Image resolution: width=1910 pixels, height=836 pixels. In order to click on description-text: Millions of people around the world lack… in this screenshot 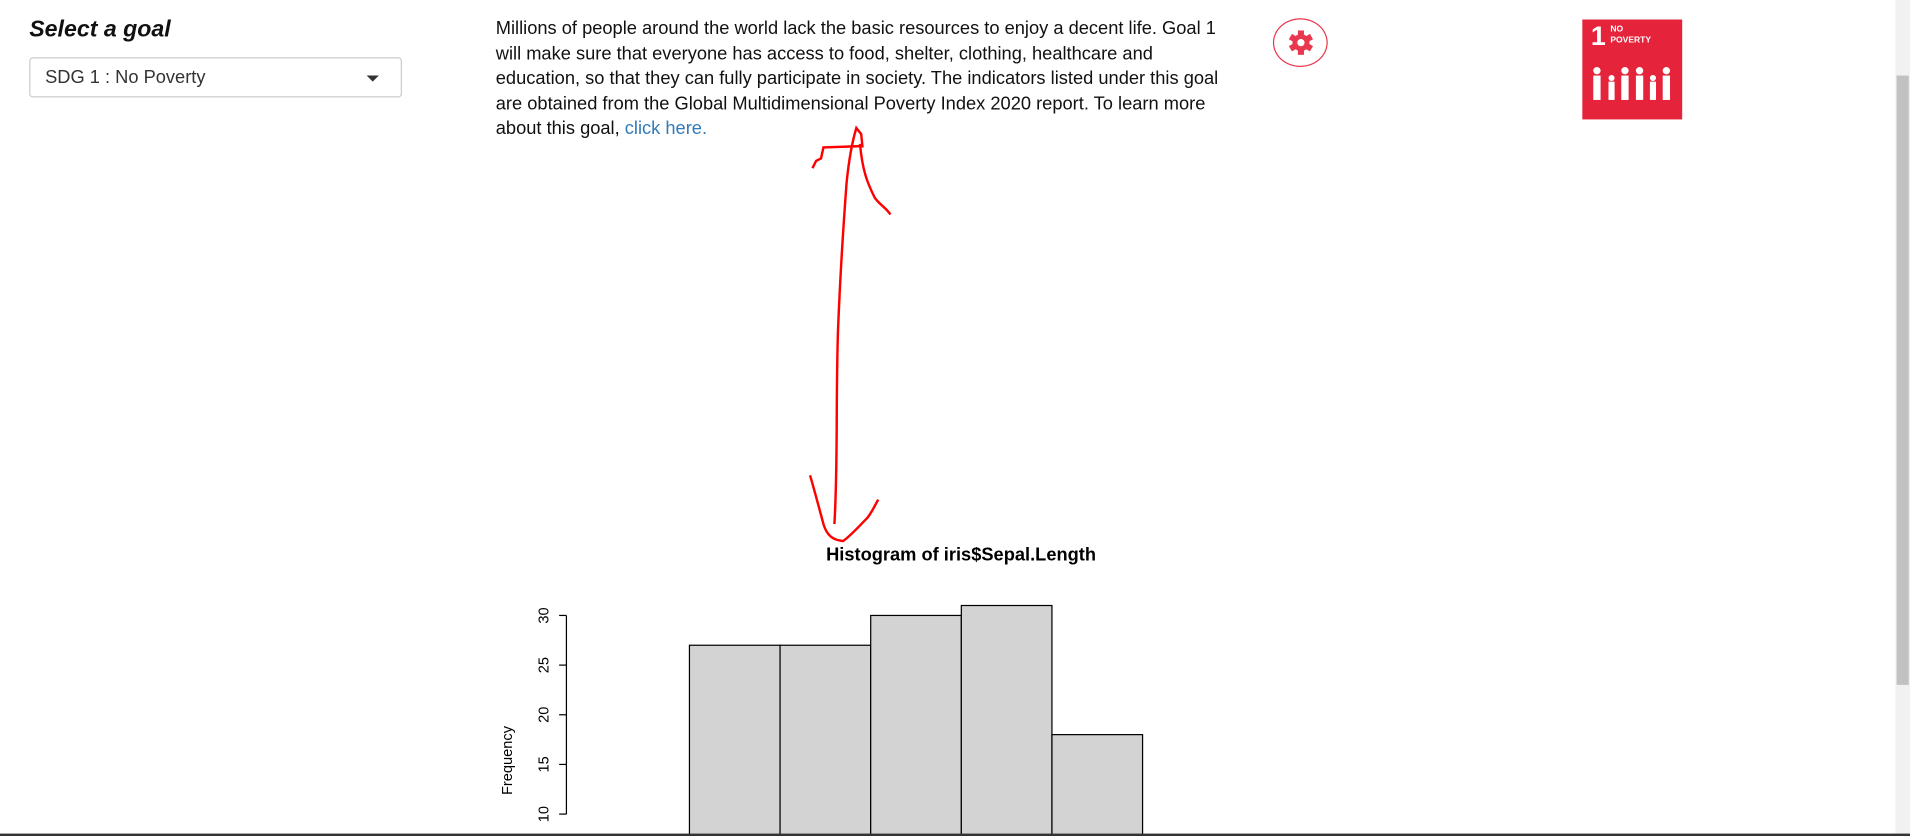, I will do `click(857, 79)`.